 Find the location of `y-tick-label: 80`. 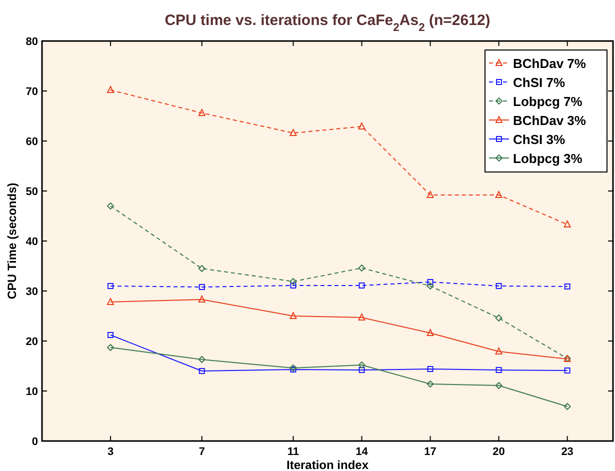

y-tick-label: 80 is located at coordinates (32, 42).